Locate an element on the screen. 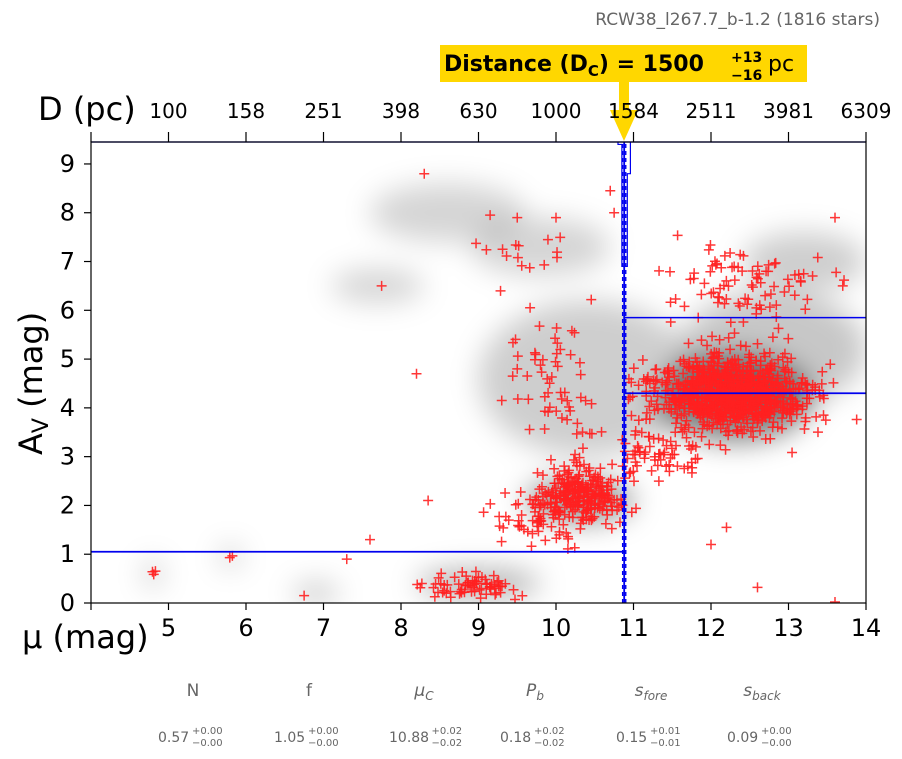 This screenshot has width=902, height=759. y-tick-label: 5 is located at coordinates (67, 359).